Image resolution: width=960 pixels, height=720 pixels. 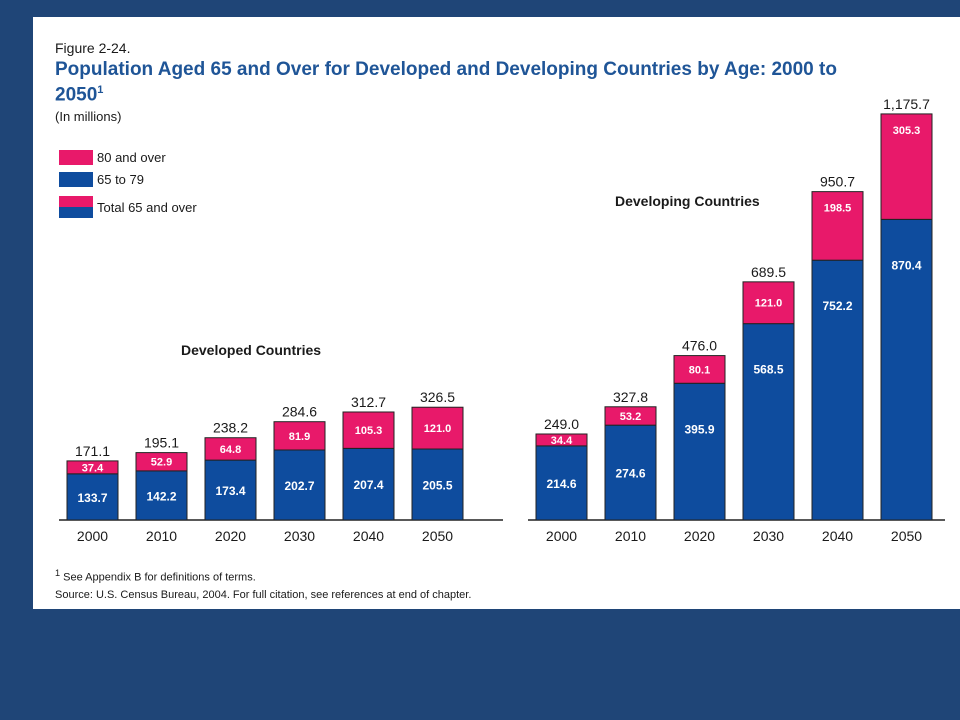 What do you see at coordinates (907, 131) in the screenshot?
I see `data-label-80-and-over: 305.3` at bounding box center [907, 131].